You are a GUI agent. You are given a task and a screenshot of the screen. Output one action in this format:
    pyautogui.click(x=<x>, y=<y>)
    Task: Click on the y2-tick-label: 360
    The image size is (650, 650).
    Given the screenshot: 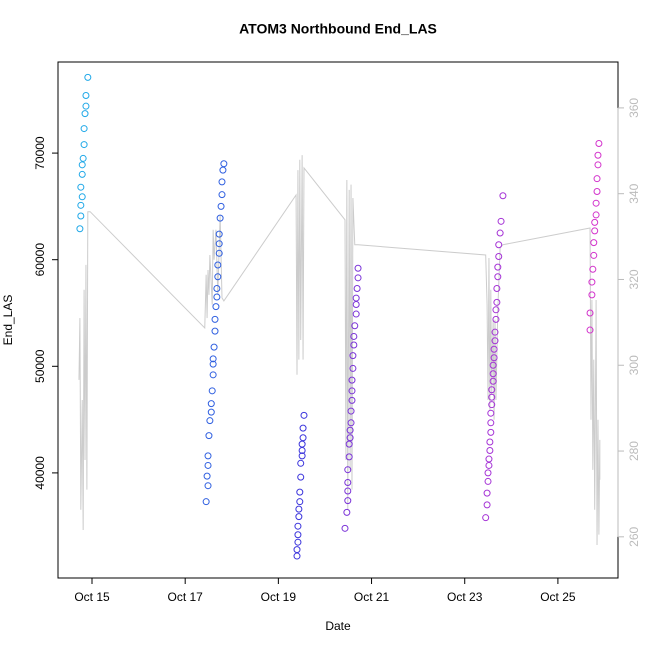 What is the action you would take?
    pyautogui.click(x=634, y=108)
    